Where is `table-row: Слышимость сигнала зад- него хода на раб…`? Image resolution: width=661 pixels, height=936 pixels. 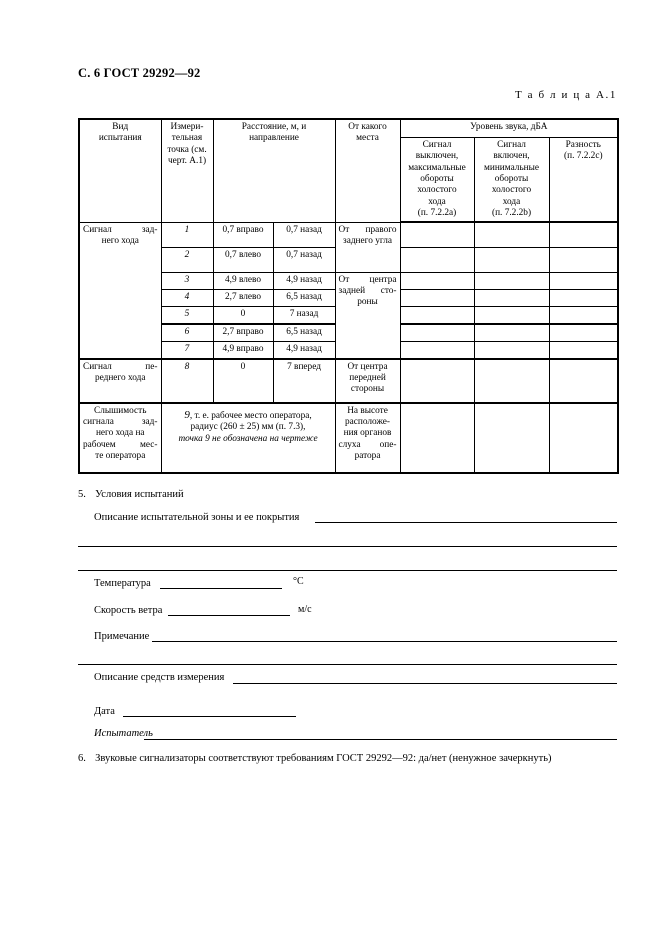 table-row: Слышимость сигнала зад- него хода на раб… is located at coordinates (349, 437).